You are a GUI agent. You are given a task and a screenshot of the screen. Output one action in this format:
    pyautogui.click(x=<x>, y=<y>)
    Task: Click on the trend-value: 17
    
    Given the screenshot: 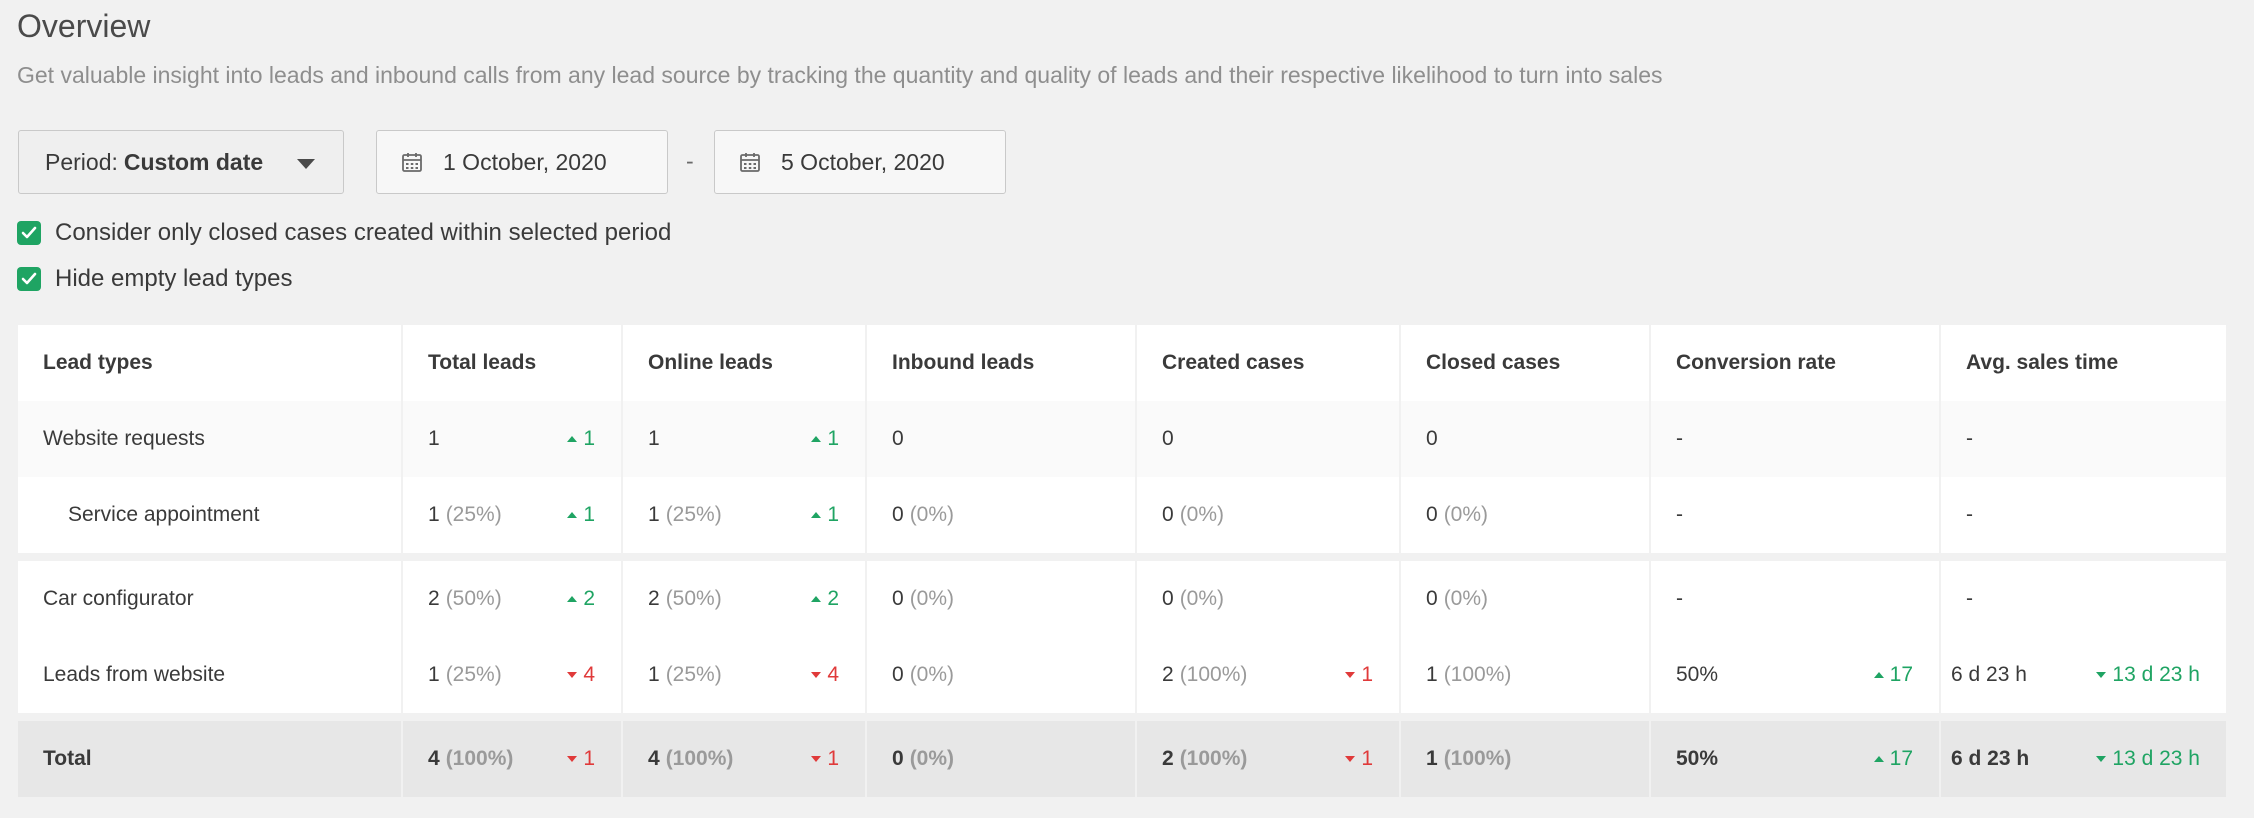 What is the action you would take?
    pyautogui.click(x=1901, y=758)
    